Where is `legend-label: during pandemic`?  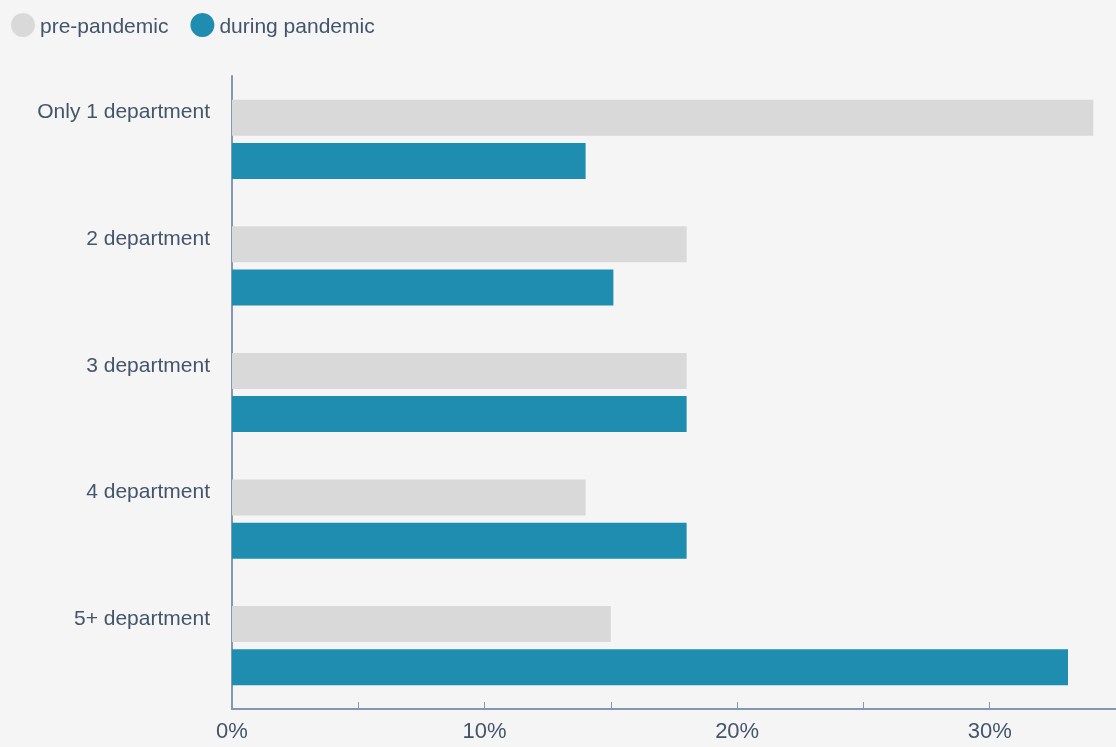 legend-label: during pandemic is located at coordinates (297, 25).